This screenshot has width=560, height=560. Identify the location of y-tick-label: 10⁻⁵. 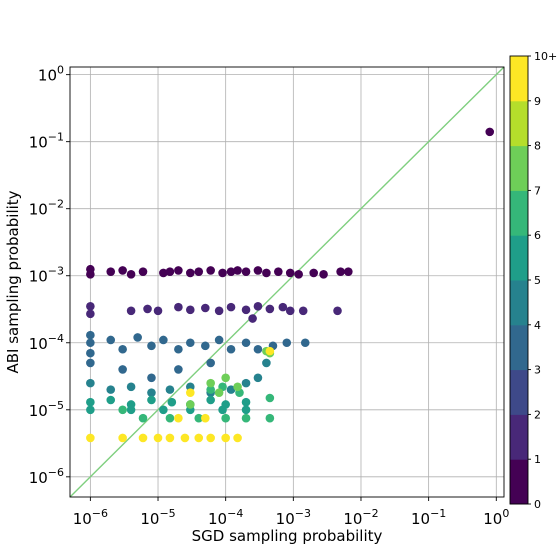
(46, 409).